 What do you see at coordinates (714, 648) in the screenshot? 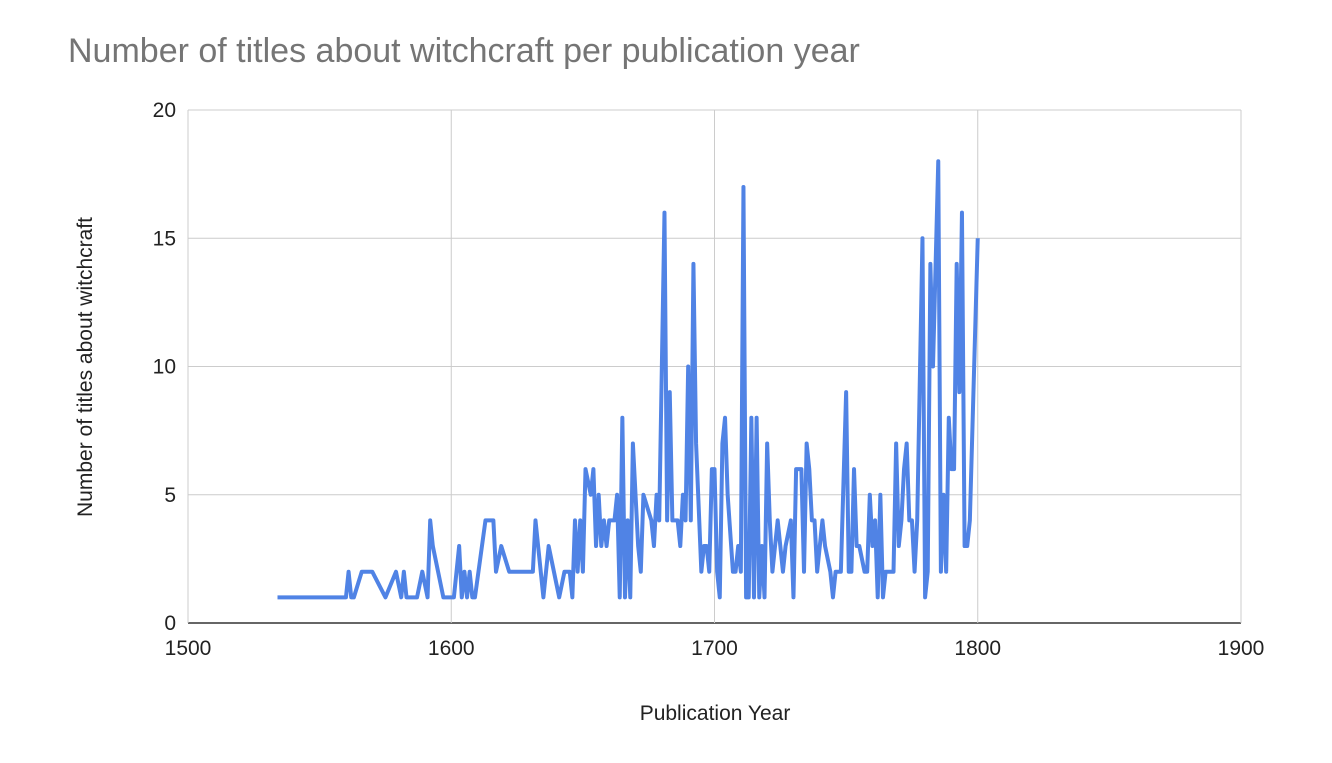
I see `x-tick-label: 1700` at bounding box center [714, 648].